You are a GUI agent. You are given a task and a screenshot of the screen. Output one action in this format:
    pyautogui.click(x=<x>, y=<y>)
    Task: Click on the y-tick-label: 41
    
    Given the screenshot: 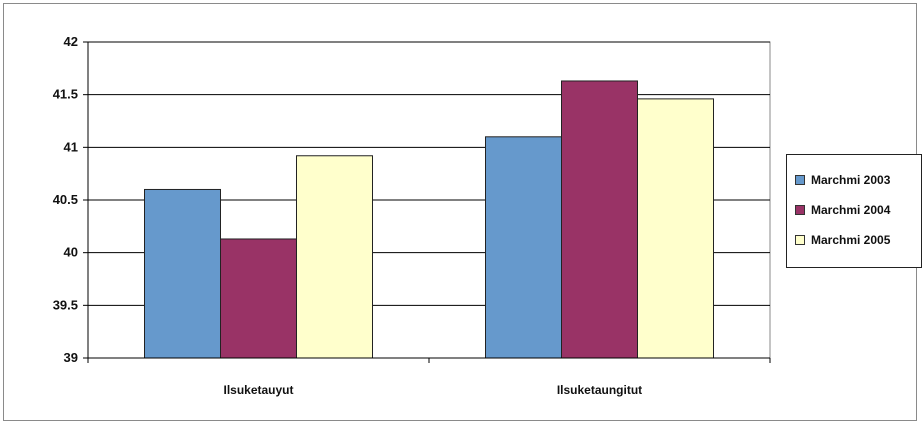 What is the action you would take?
    pyautogui.click(x=71, y=146)
    